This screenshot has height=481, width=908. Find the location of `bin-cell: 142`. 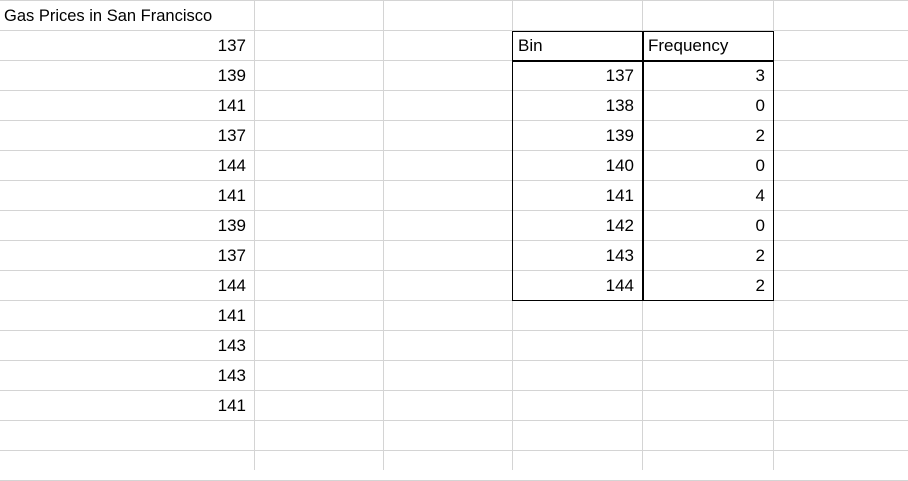

bin-cell: 142 is located at coordinates (619, 225).